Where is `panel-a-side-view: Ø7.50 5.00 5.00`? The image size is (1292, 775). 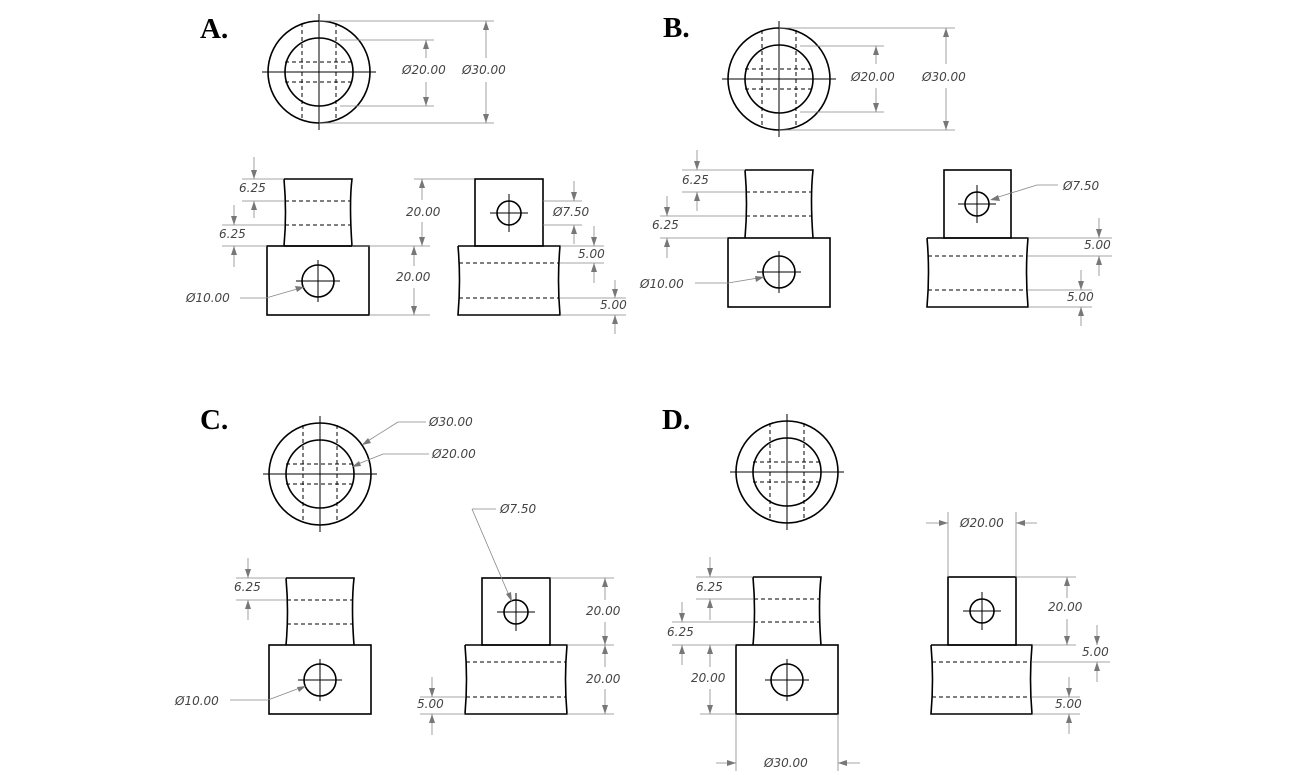
panel-a-side-view: Ø7.50 5.00 5.00 is located at coordinates (542, 256).